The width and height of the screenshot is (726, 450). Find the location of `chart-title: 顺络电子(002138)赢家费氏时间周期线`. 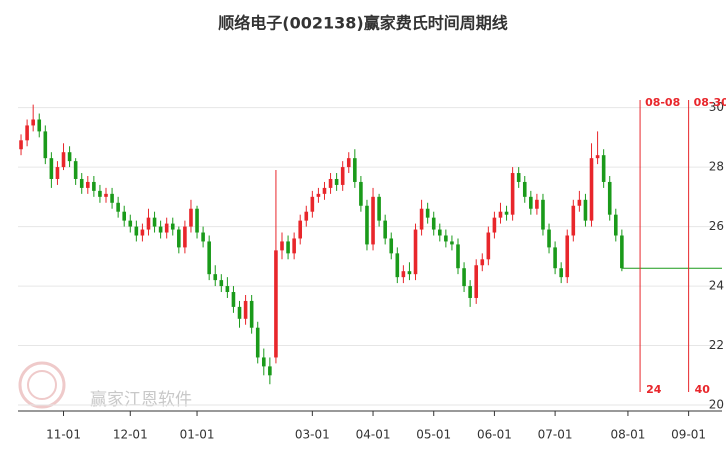

chart-title: 顺络电子(002138)赢家费氏时间周期线 is located at coordinates (362, 23).